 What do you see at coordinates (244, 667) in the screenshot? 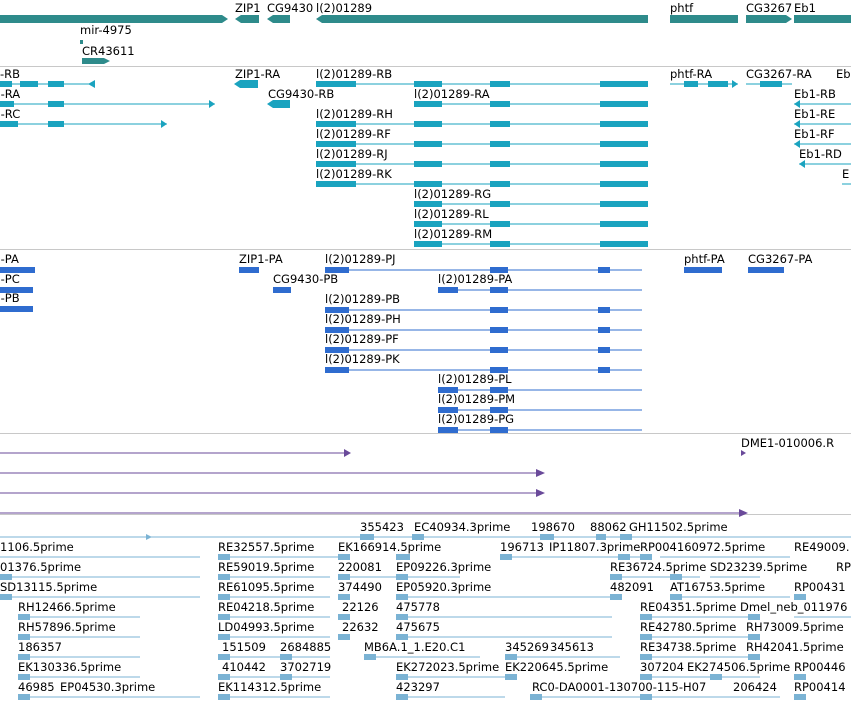
I see `est-label: 410442` at bounding box center [244, 667].